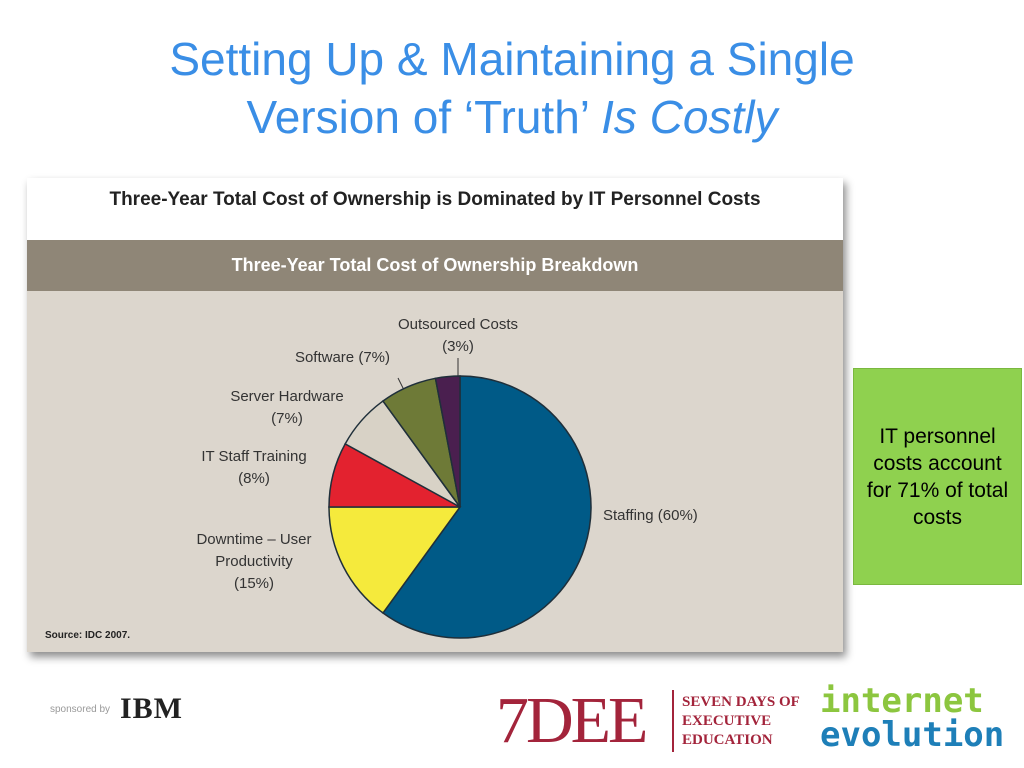 Image resolution: width=1024 pixels, height=768 pixels. I want to click on category-label: Software, so click(324, 357).